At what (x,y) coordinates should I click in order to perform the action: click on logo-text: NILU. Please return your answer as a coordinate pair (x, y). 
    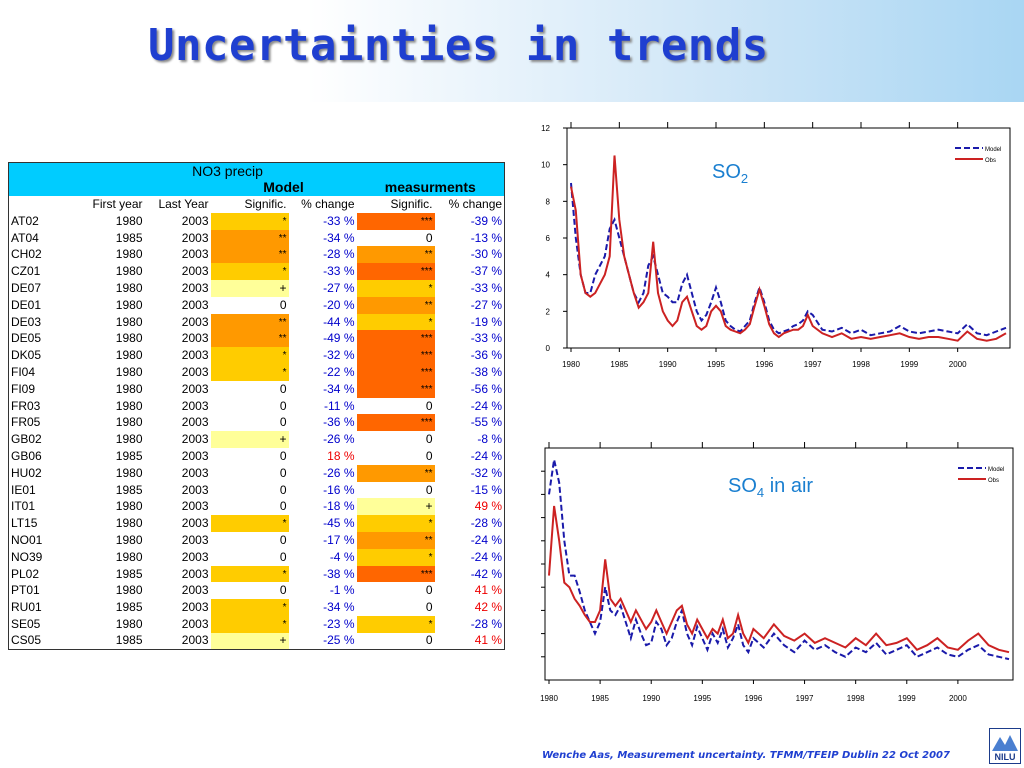
    Looking at the image, I should click on (1005, 757).